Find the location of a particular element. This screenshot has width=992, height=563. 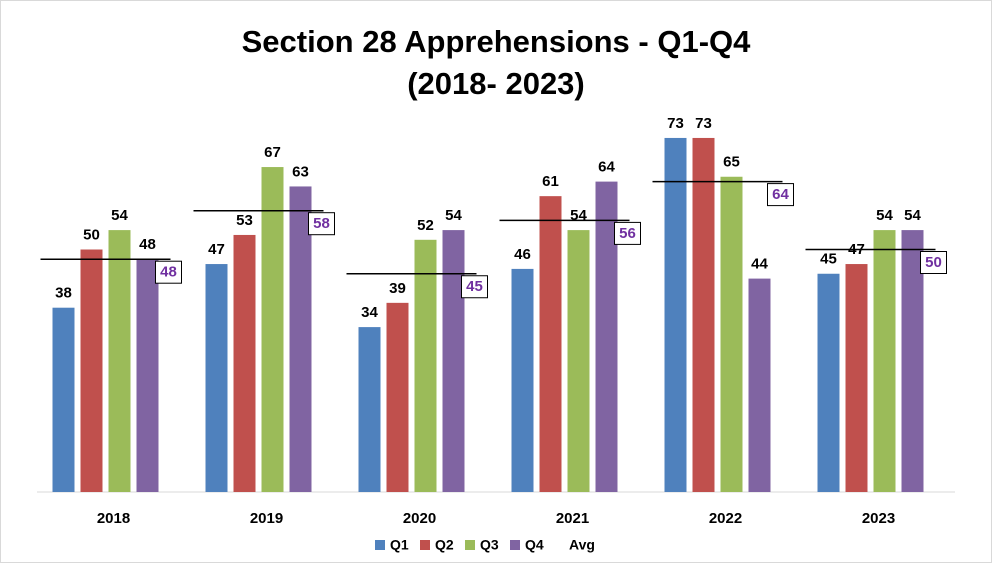

average-label: 56 is located at coordinates (627, 233).